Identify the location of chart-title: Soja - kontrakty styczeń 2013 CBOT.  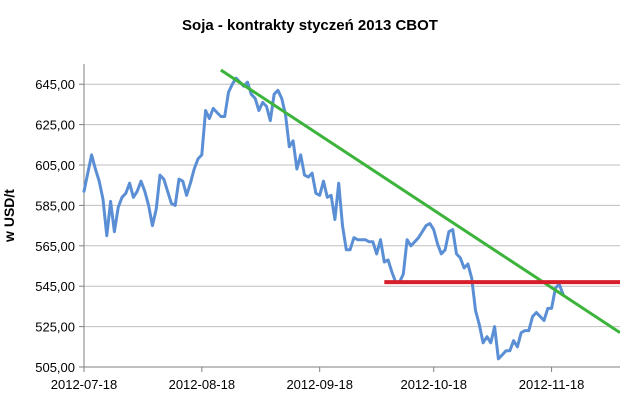
(310, 25).